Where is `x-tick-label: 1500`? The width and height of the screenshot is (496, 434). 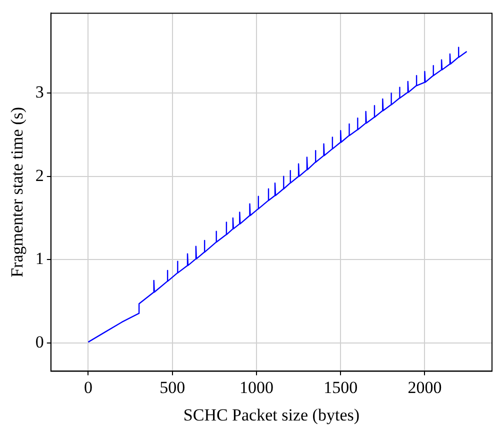 x-tick-label: 1500 is located at coordinates (341, 387).